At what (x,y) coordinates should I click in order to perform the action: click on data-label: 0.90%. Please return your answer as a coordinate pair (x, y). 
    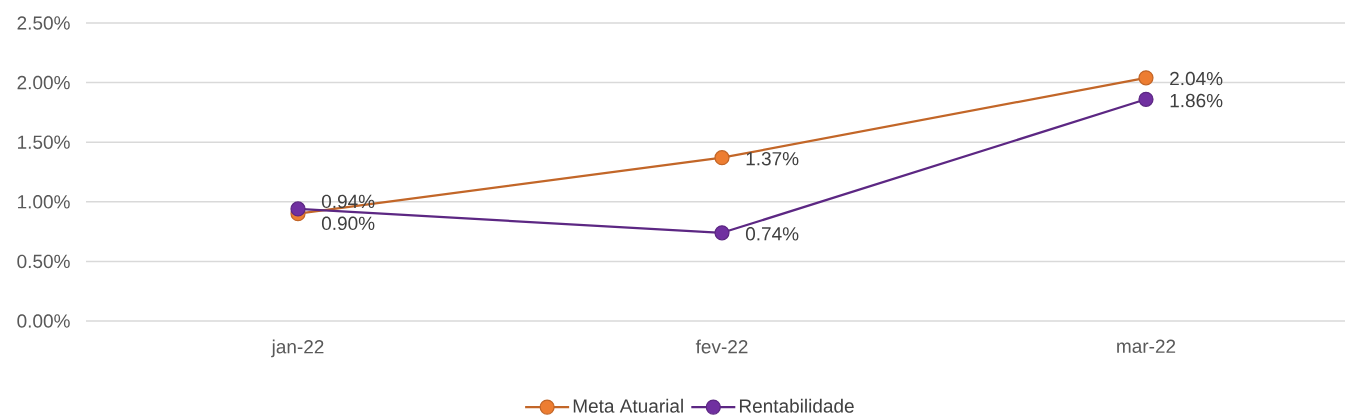
    Looking at the image, I should click on (348, 223).